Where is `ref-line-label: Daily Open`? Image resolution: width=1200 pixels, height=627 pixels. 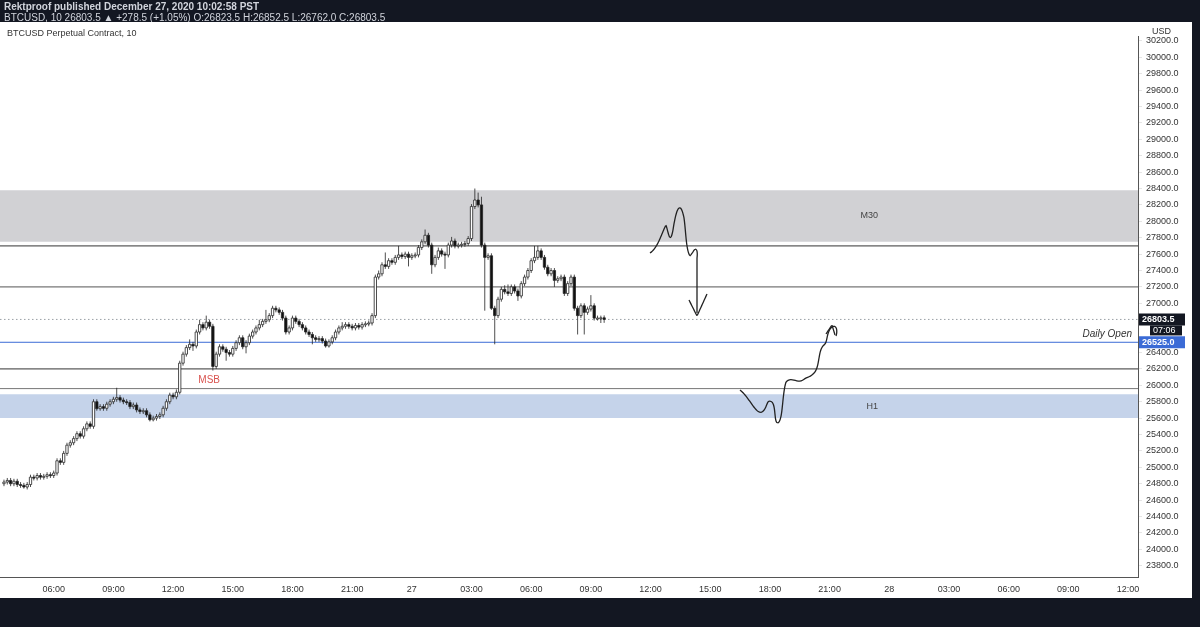
ref-line-label: Daily Open is located at coordinates (1107, 334).